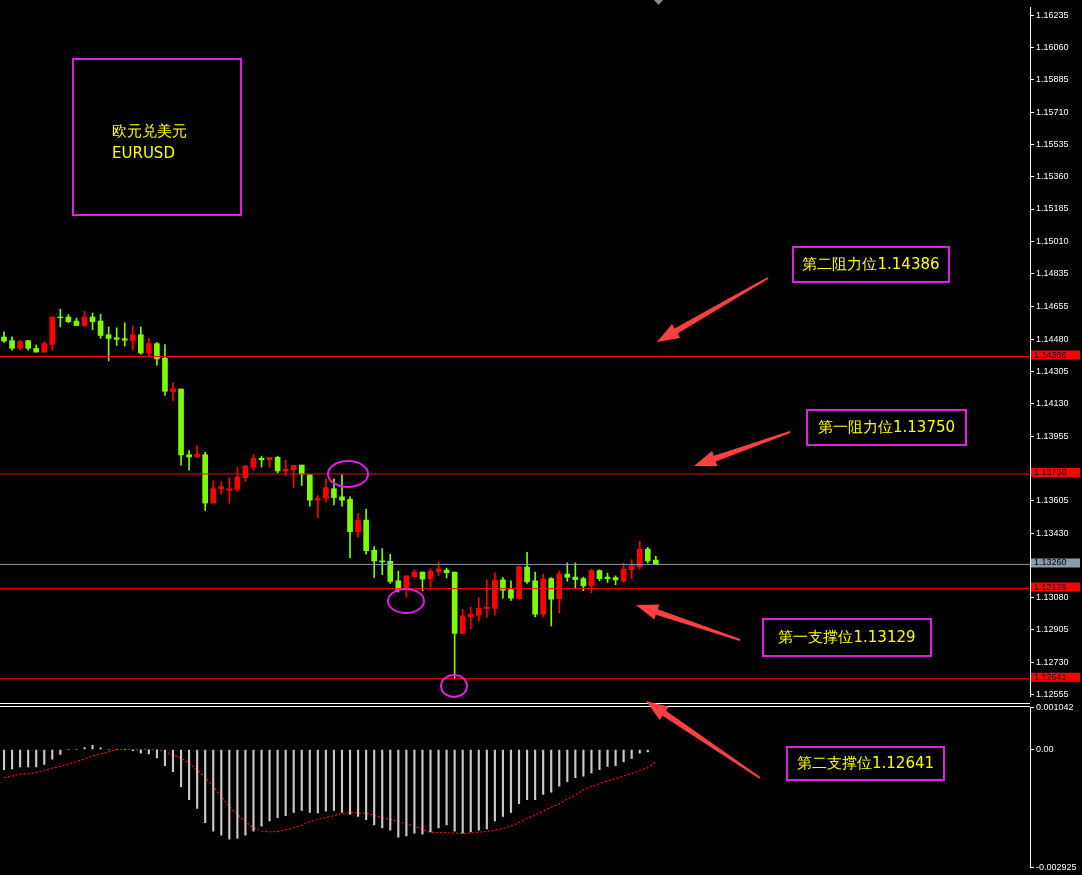  What do you see at coordinates (1052, 240) in the screenshot?
I see `y-tick-label: 1.15010` at bounding box center [1052, 240].